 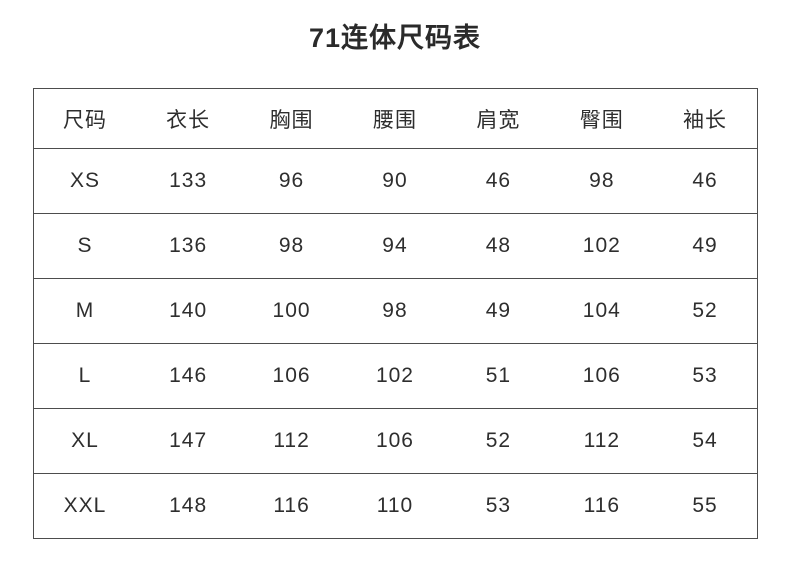 I want to click on waist-value: 102, so click(x=394, y=375).